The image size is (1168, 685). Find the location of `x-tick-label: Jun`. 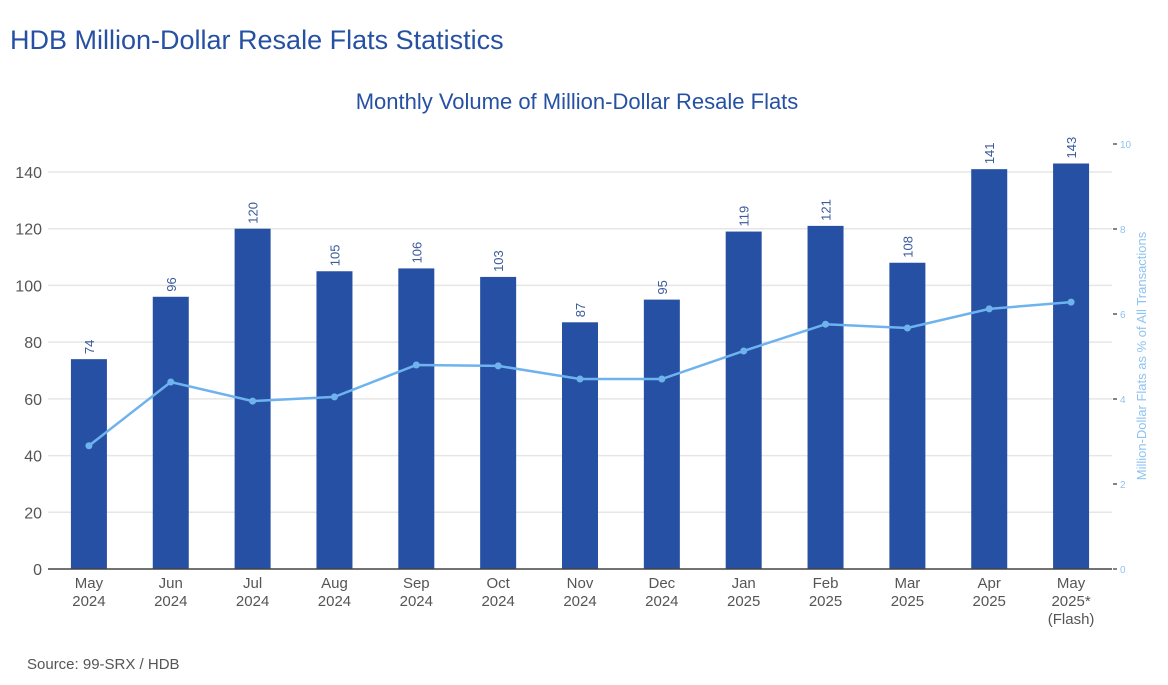

x-tick-label: Jun is located at coordinates (171, 583).